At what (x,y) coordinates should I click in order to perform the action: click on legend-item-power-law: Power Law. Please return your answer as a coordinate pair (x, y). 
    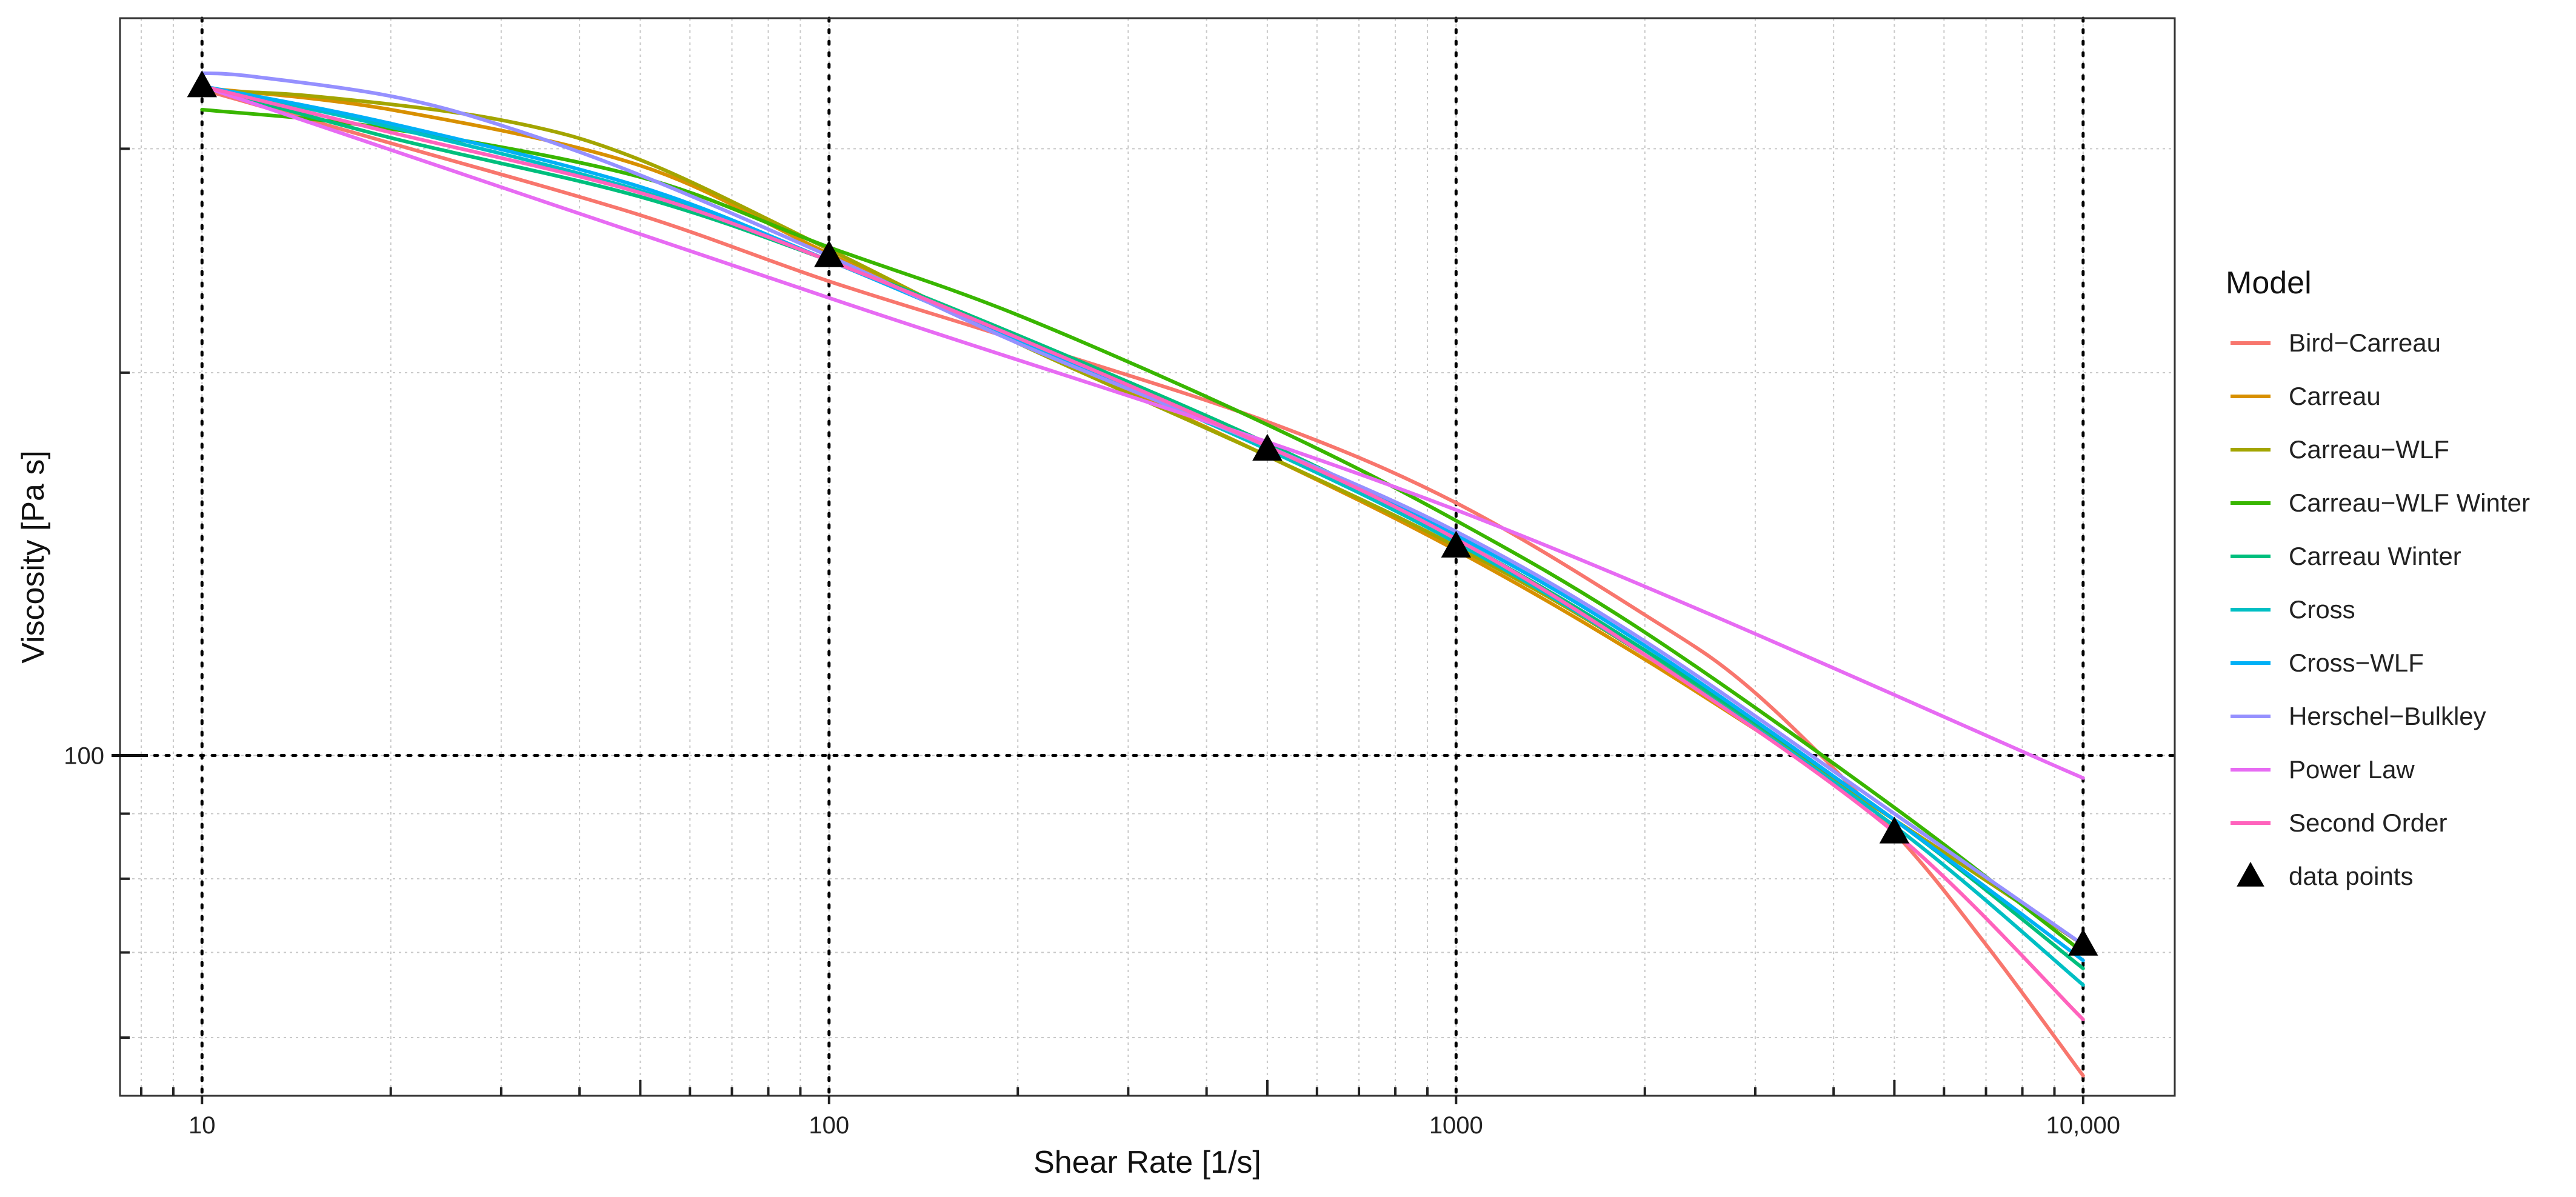
    Looking at the image, I should click on (2323, 769).